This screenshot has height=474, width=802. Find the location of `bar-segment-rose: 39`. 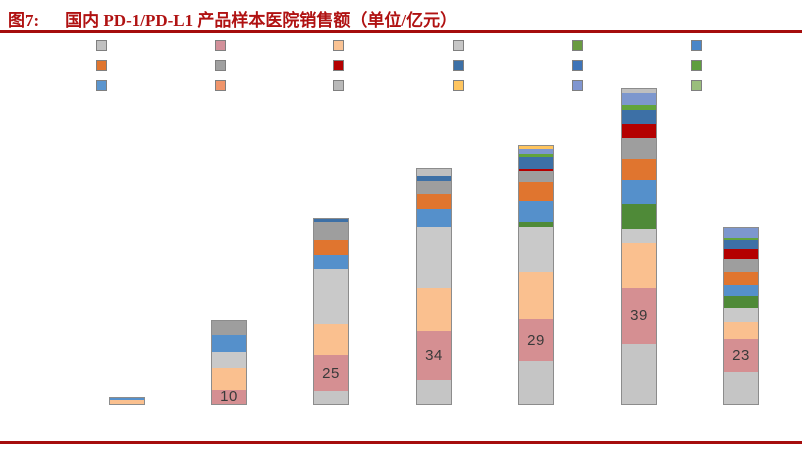

bar-segment-rose: 39 is located at coordinates (639, 315).